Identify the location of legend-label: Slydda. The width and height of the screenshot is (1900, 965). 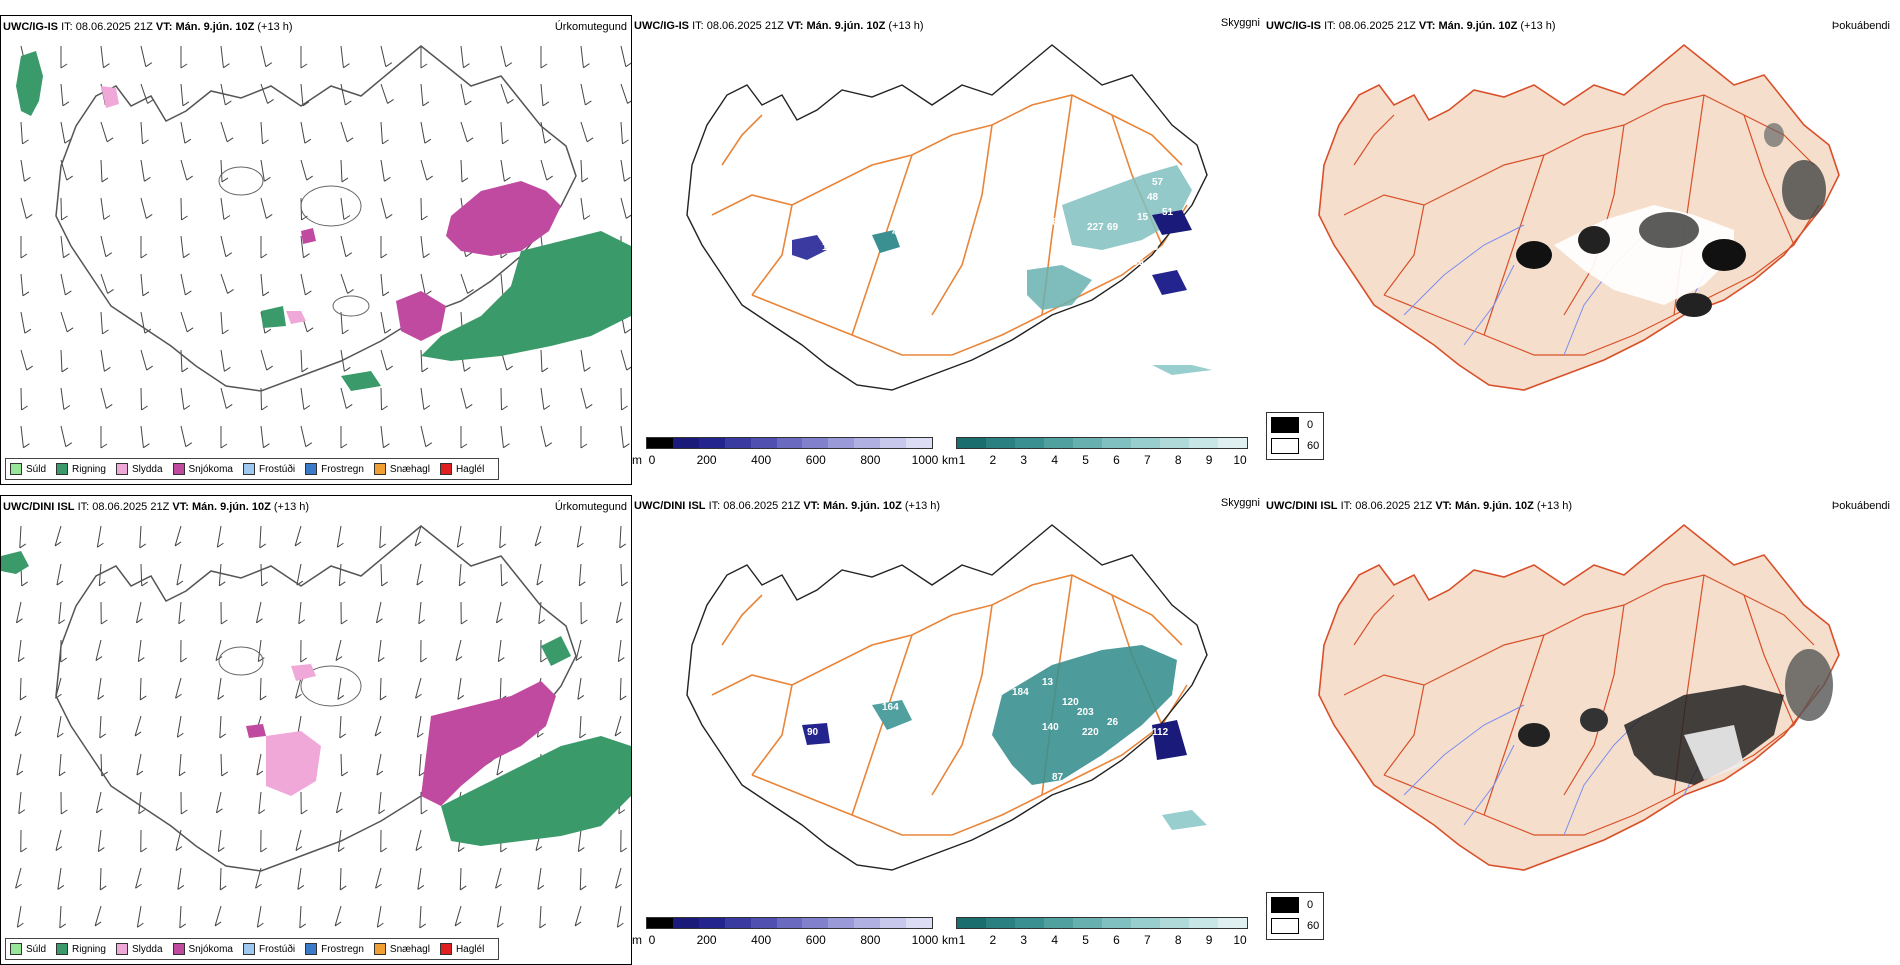
(147, 949).